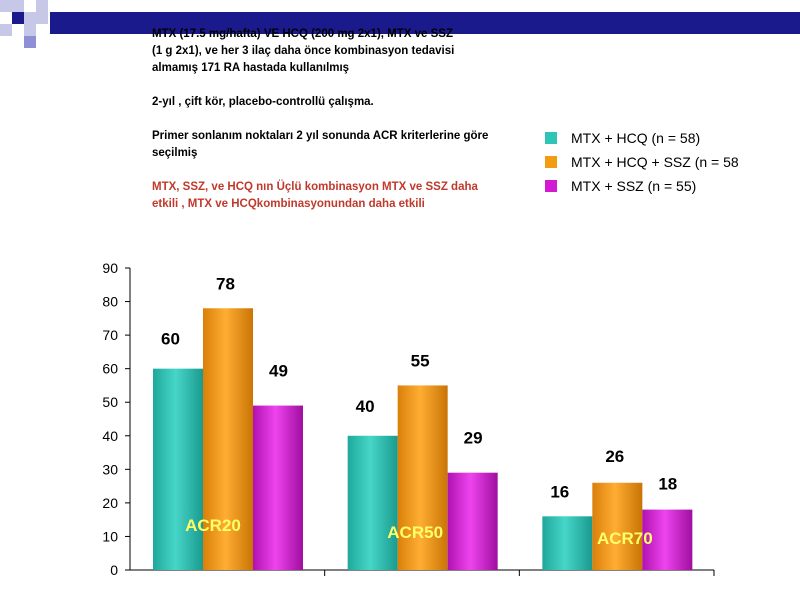  I want to click on header-line-3: almamış 171 RA hastada kullanılmış, so click(251, 68).